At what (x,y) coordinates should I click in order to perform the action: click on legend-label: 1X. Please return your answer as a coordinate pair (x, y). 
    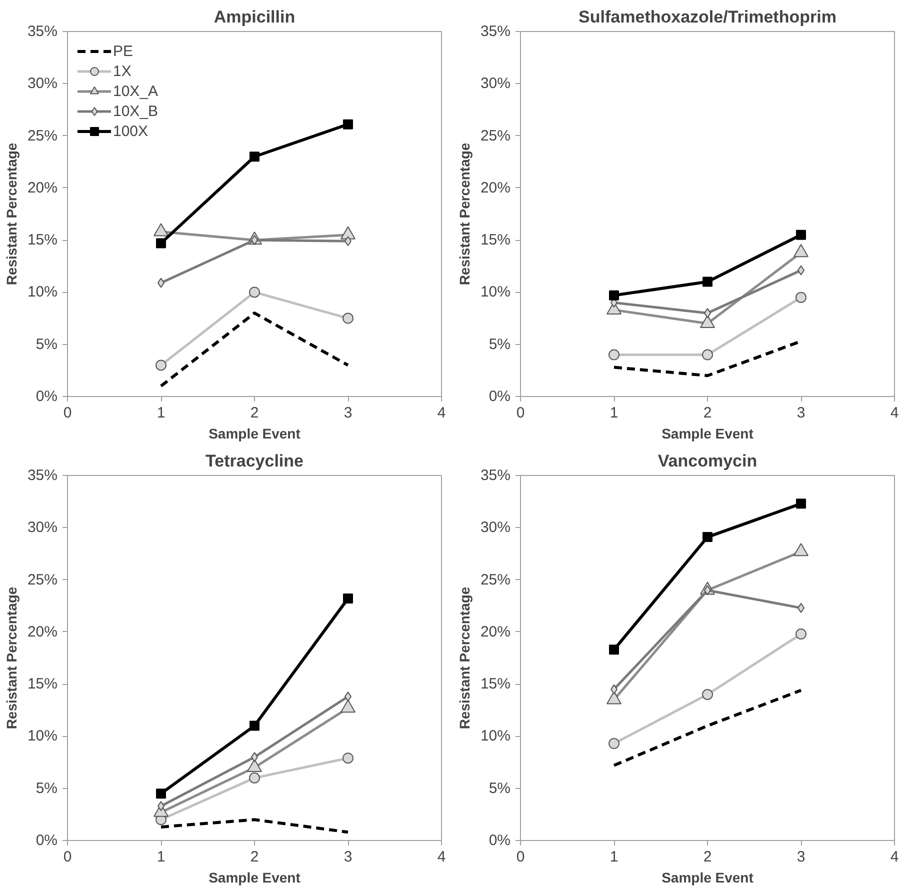
    Looking at the image, I should click on (122, 71).